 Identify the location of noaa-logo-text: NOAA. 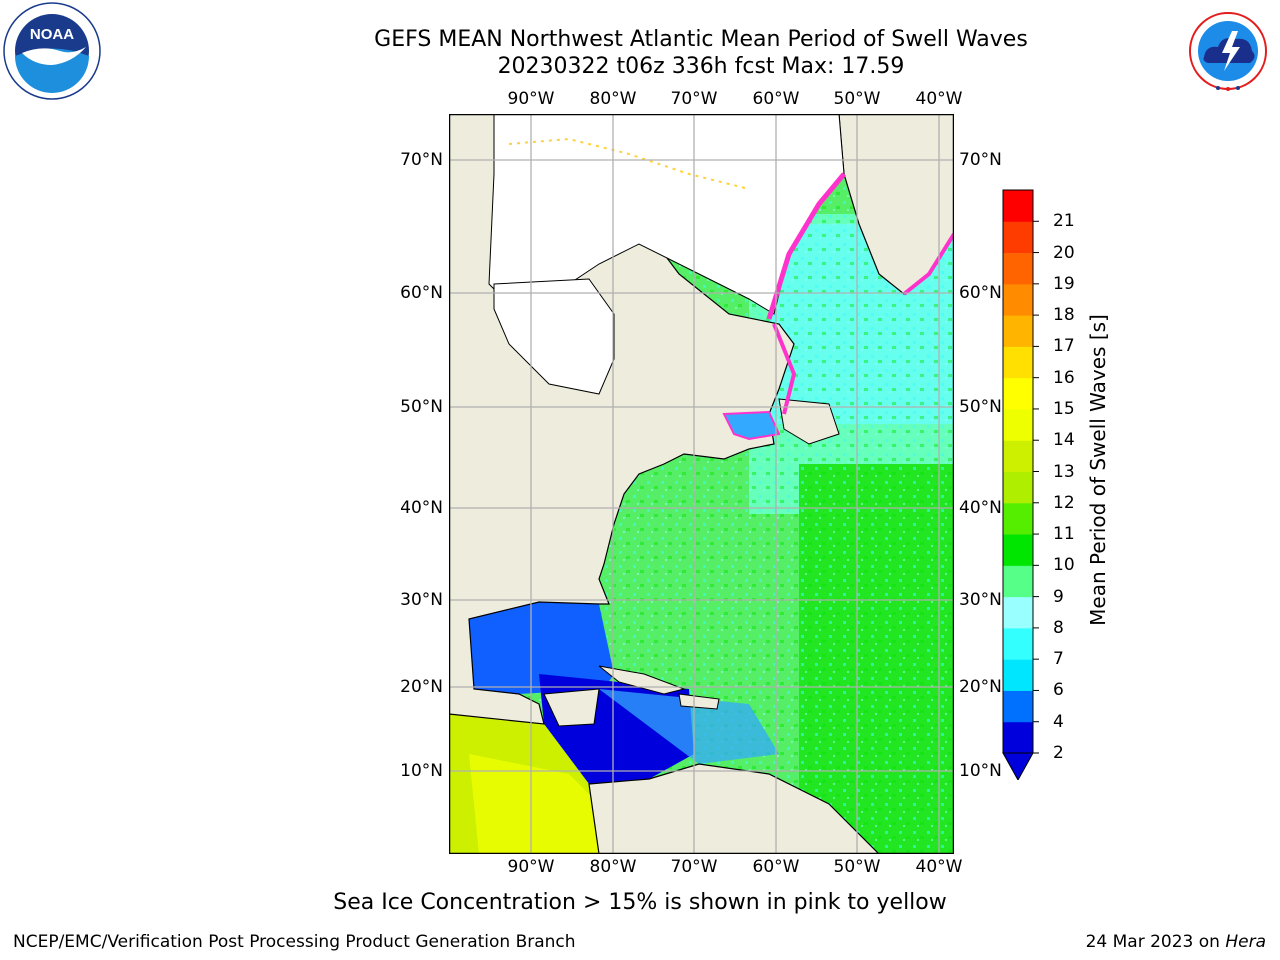
(52, 34).